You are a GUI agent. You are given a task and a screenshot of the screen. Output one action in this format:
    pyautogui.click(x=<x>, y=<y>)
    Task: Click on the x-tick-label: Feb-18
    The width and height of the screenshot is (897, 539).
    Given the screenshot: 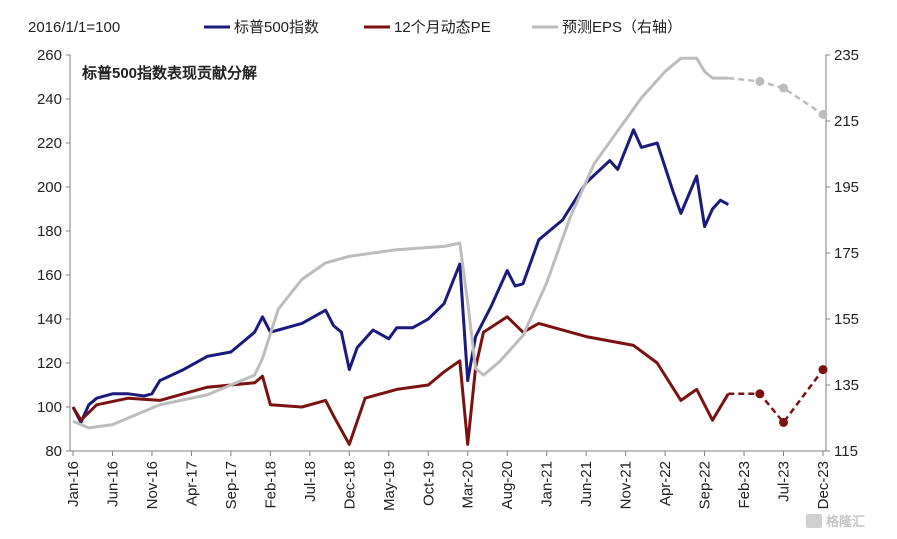 What is the action you would take?
    pyautogui.click(x=270, y=485)
    